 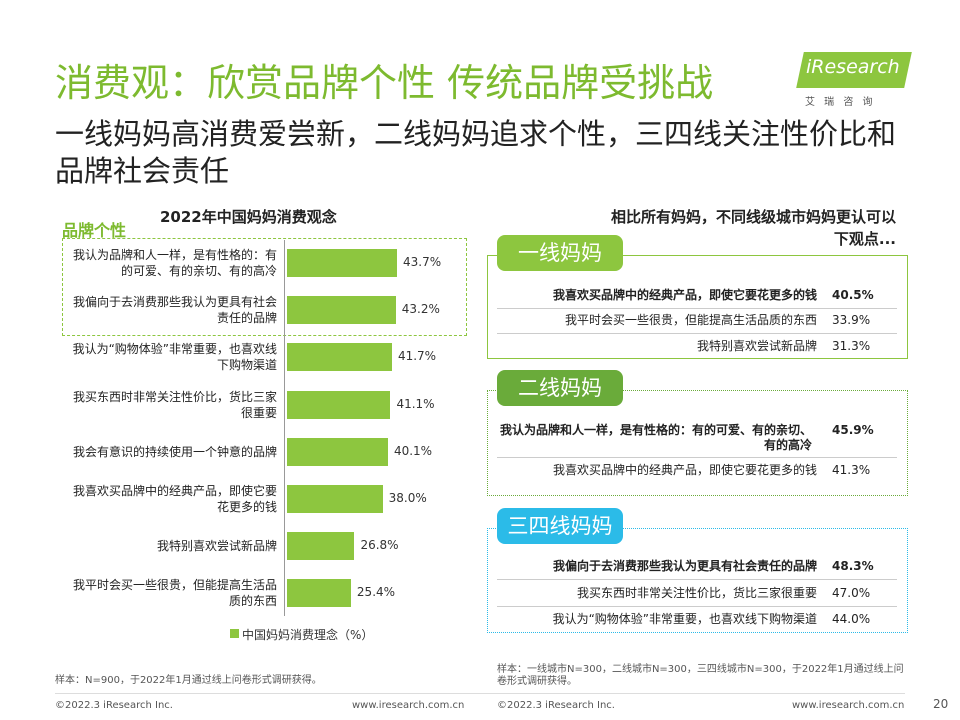 I want to click on category-label: 我喜欢买品牌中的经典产品，即使它要花更多的钱, so click(x=174, y=499).